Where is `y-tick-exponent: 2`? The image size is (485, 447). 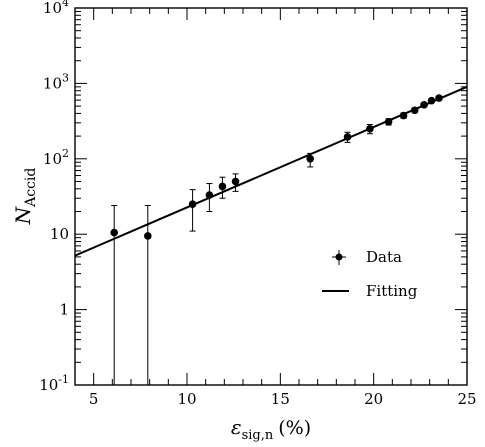 y-tick-exponent: 2 is located at coordinates (65, 153).